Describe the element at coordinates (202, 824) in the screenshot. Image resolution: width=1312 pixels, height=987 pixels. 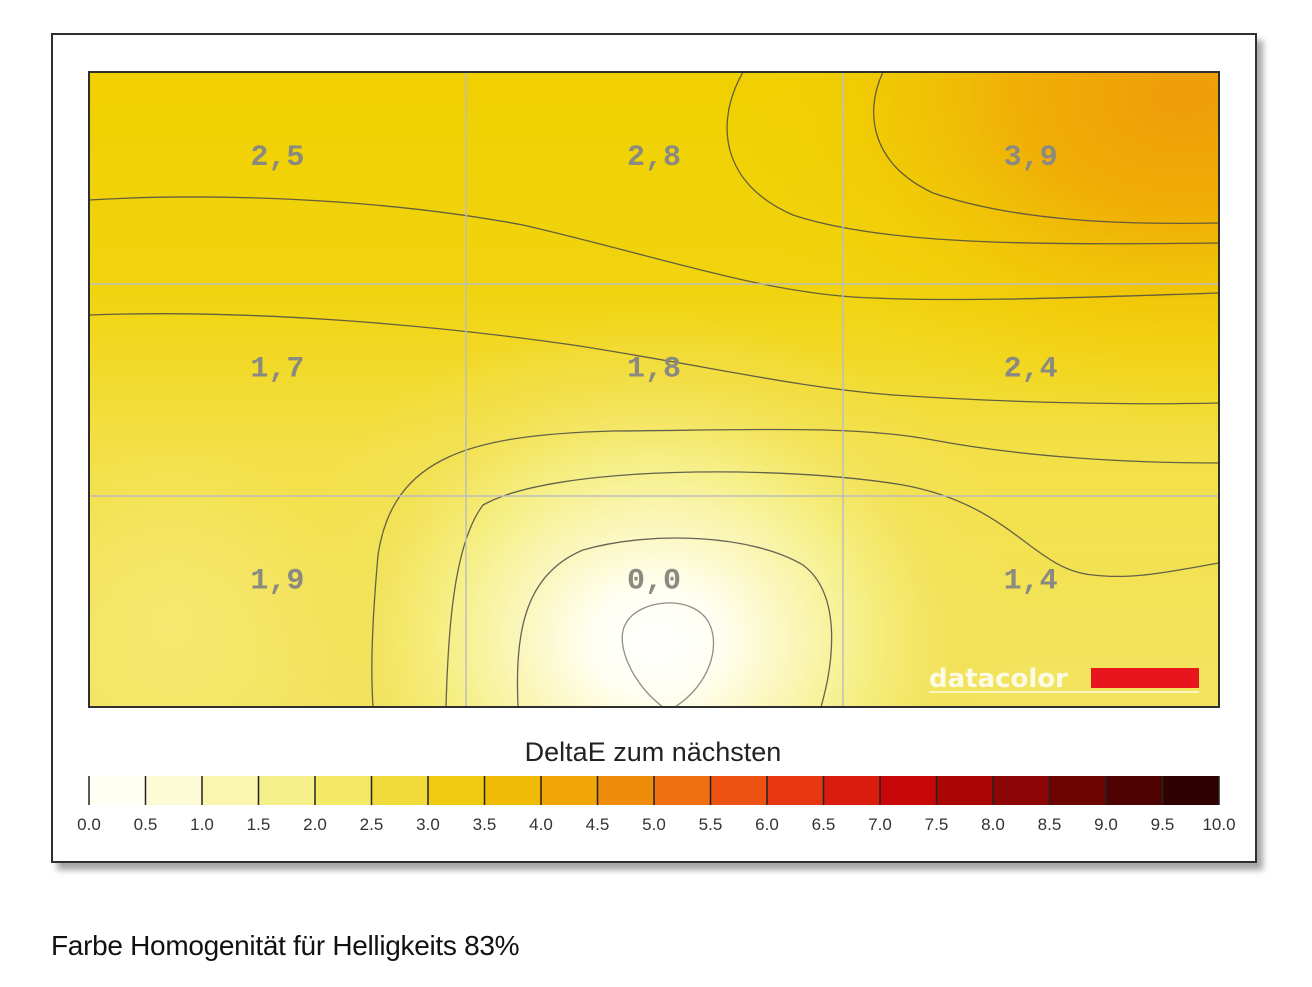
I see `colorbar-tick-label: 1.0` at that location.